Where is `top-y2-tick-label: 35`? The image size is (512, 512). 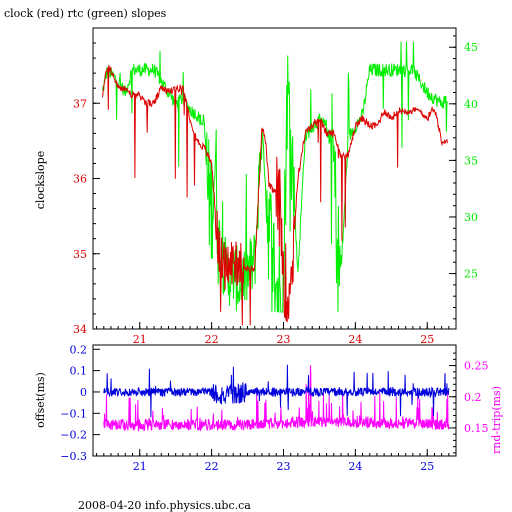
top-y2-tick-label: 35 is located at coordinates (471, 160).